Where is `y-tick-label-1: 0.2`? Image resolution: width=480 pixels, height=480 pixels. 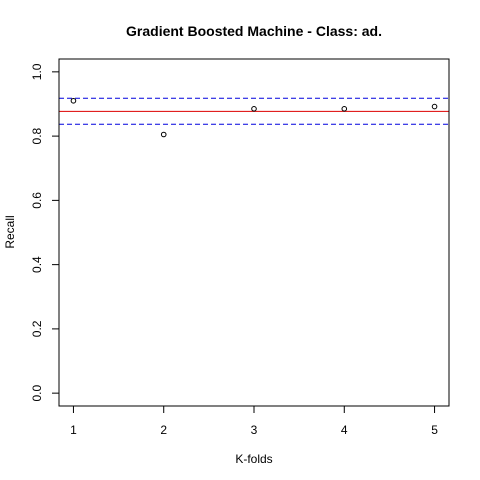
y-tick-label-1: 0.2 is located at coordinates (37, 328).